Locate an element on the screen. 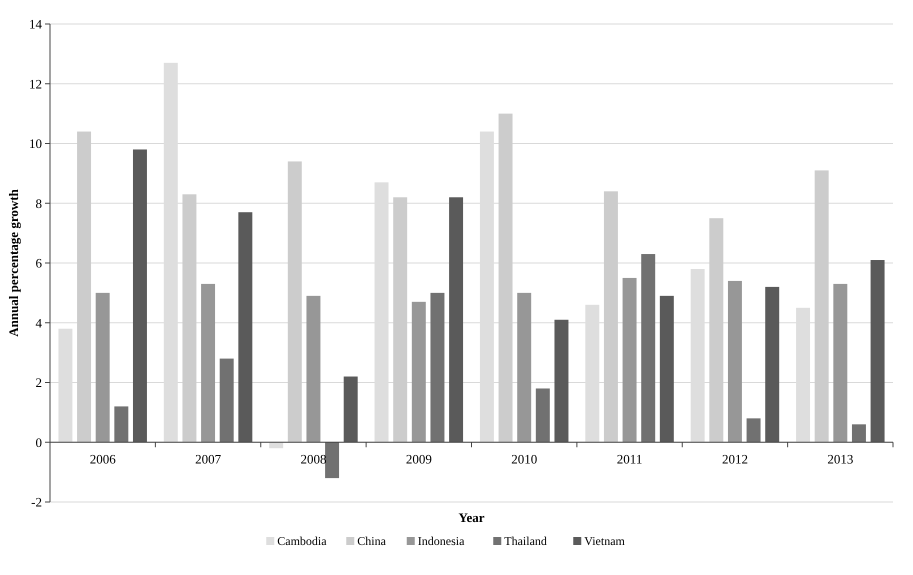 The image size is (913, 575). x-tick-label: 2009 is located at coordinates (419, 458).